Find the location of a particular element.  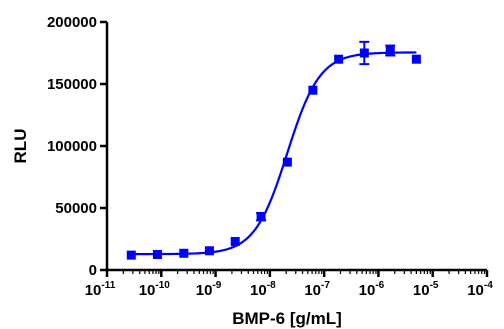

y-axis-title: RLU is located at coordinates (20, 146).